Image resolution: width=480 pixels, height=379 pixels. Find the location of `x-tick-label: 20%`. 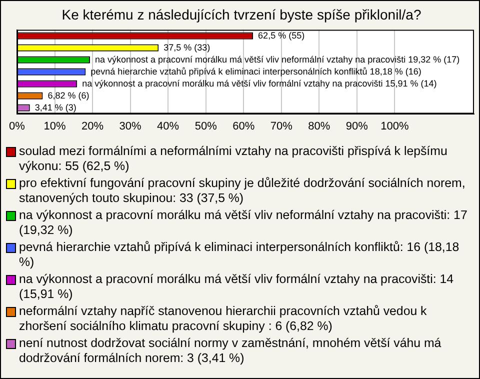

x-tick-label: 20% is located at coordinates (93, 126).